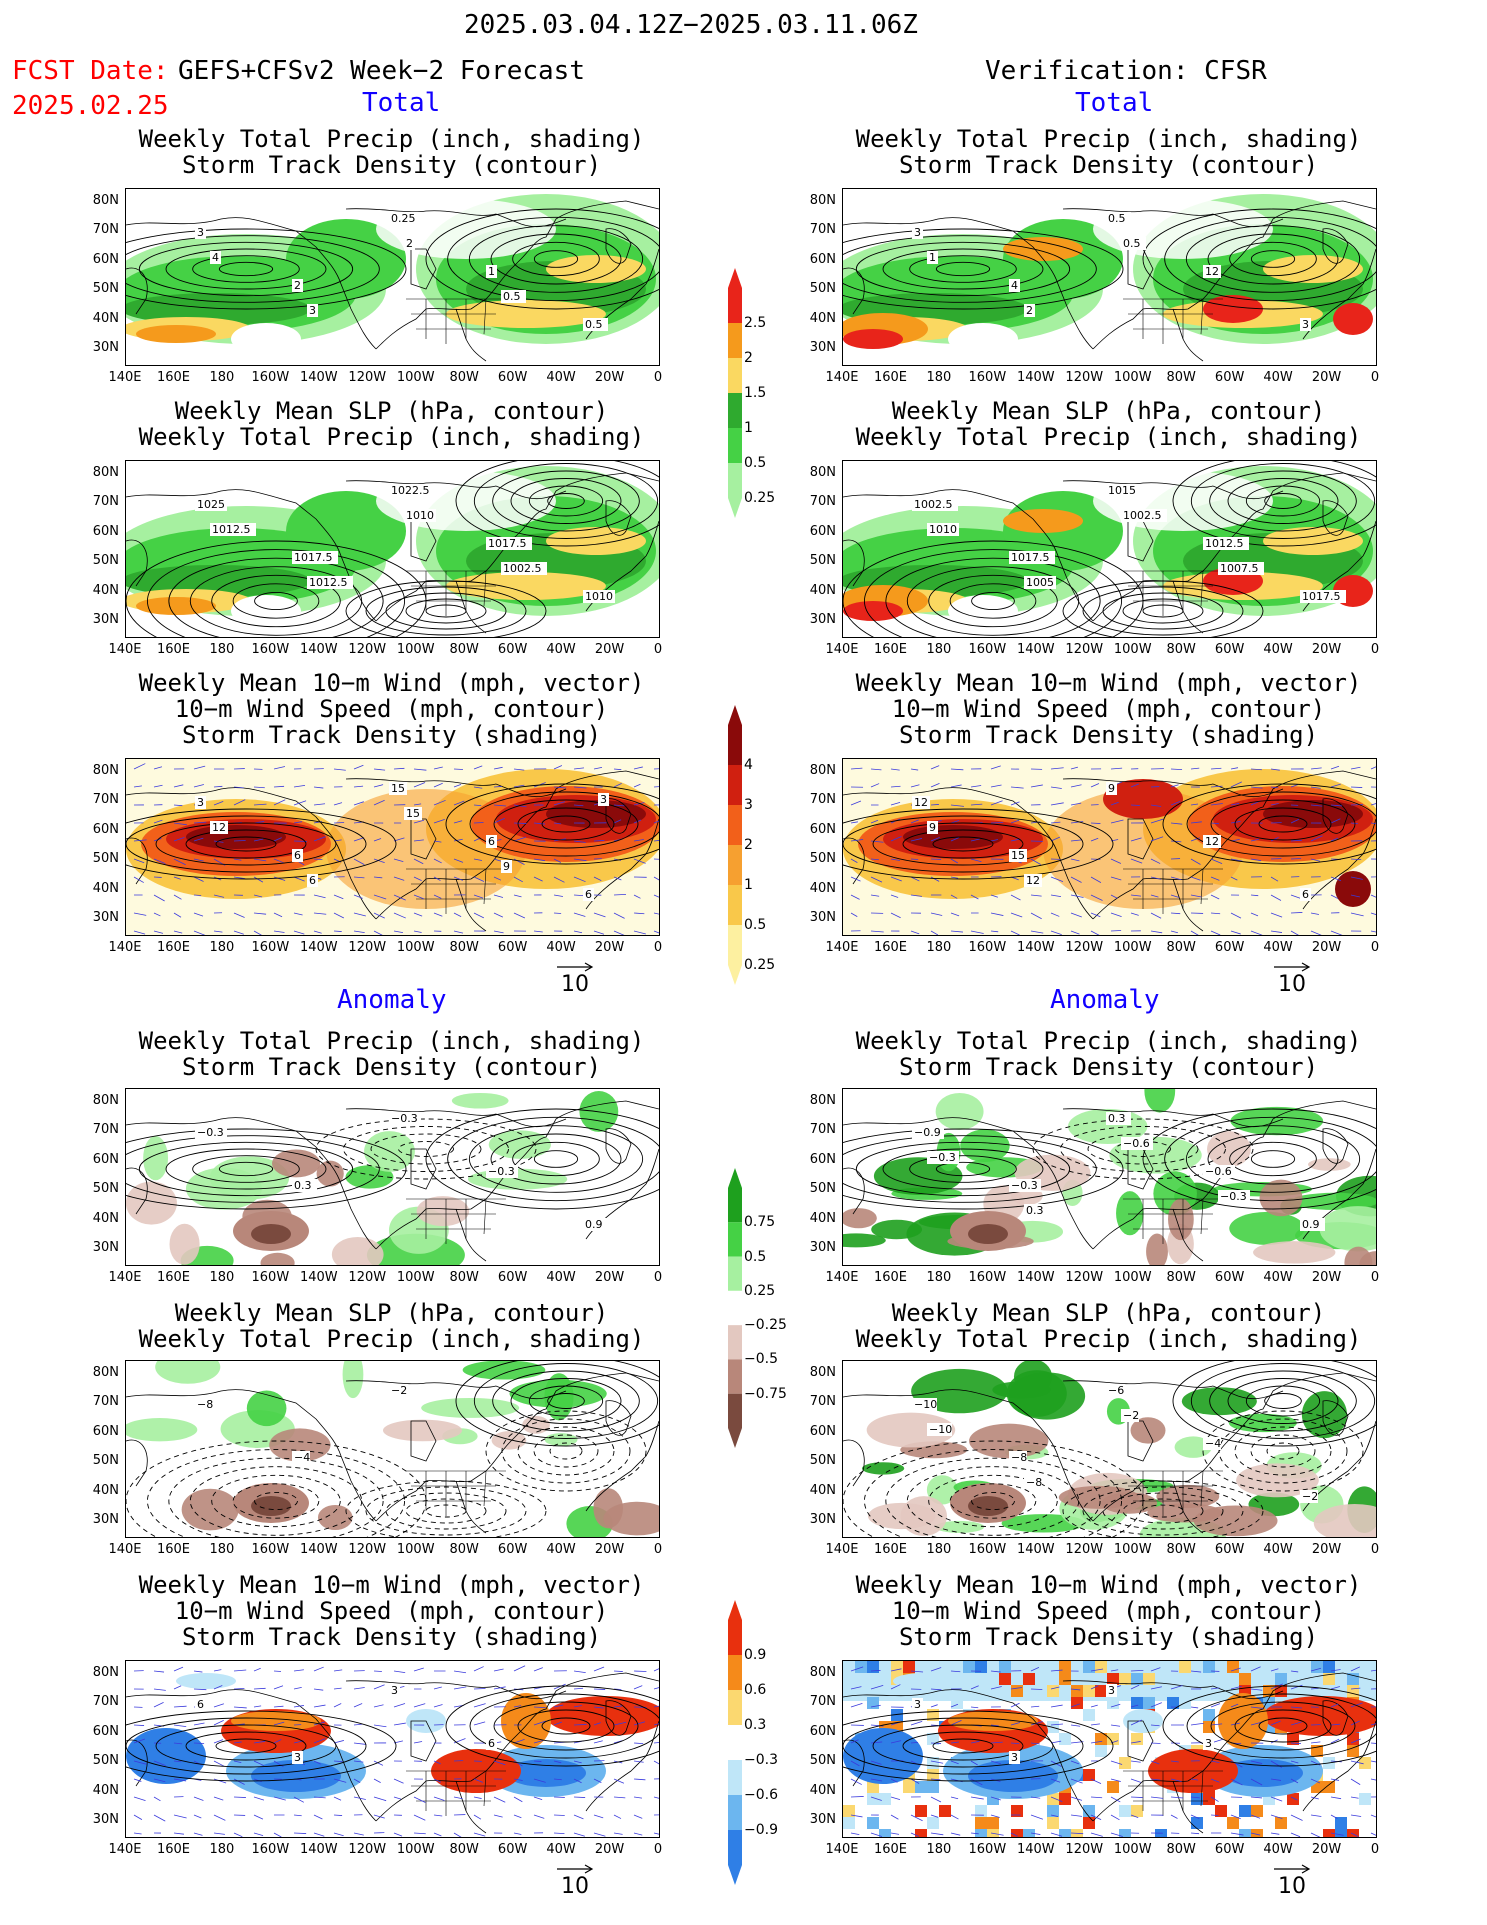 The height and width of the screenshot is (1925, 1487). Describe the element at coordinates (761, 1830) in the screenshot. I see `colorbar-tick-label: −0.9` at that location.